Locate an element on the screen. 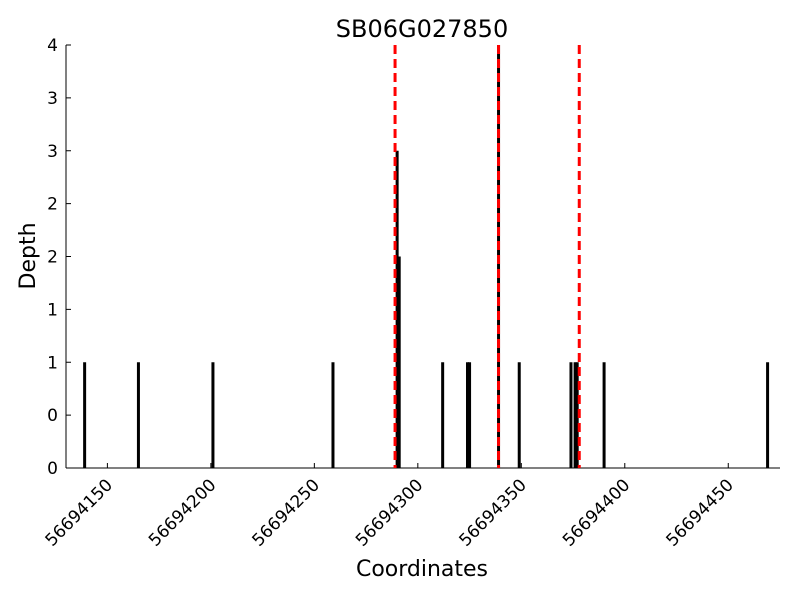 The image size is (800, 604). x-tick-label: 56694350 is located at coordinates (493, 512).